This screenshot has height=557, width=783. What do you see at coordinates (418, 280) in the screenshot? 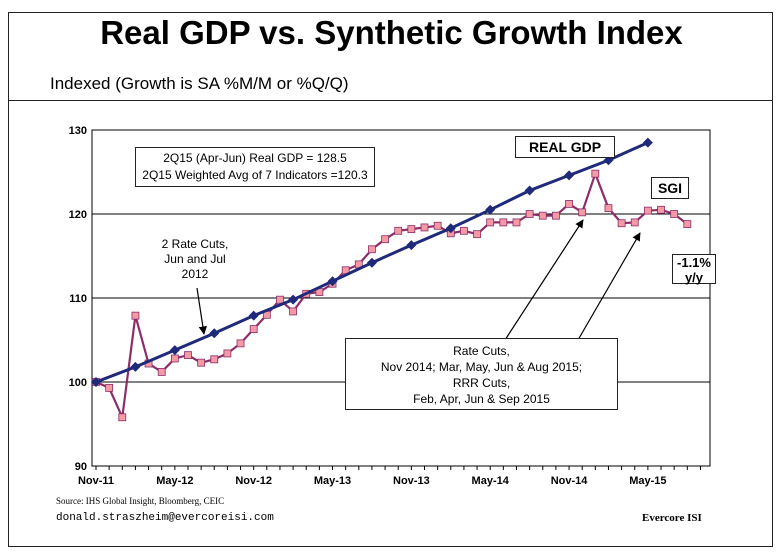
I see `arrow-layer` at bounding box center [418, 280].